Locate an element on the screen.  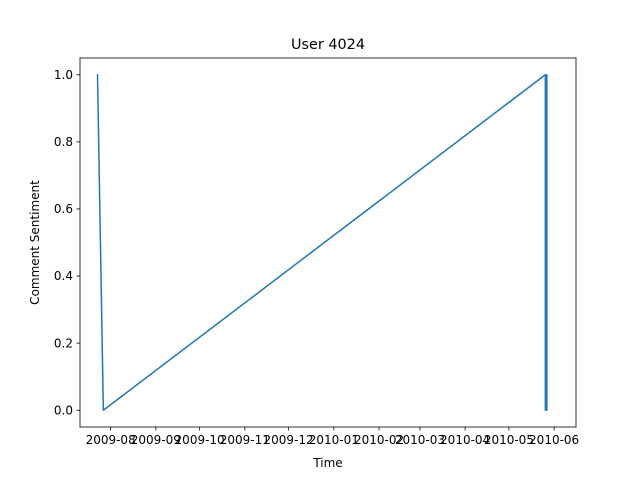
x-tick-label: 2009-12 is located at coordinates (289, 440).